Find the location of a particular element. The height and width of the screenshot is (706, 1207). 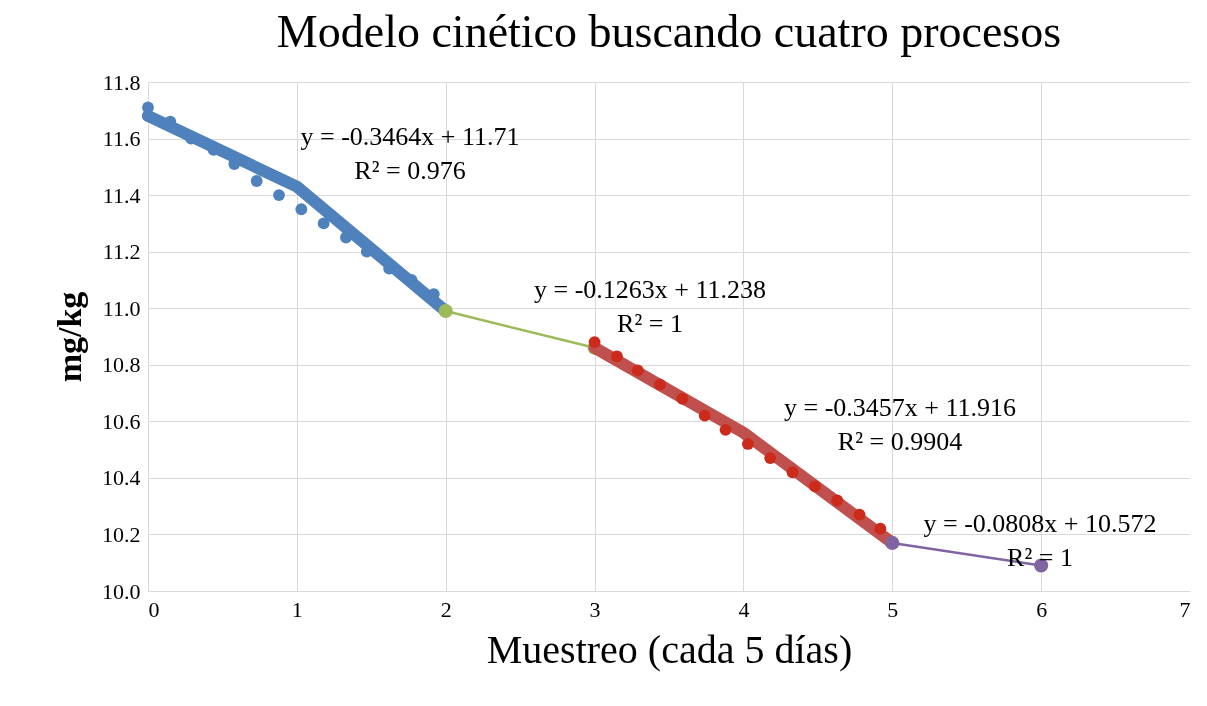

x-tick-label: 3 is located at coordinates (595, 609).